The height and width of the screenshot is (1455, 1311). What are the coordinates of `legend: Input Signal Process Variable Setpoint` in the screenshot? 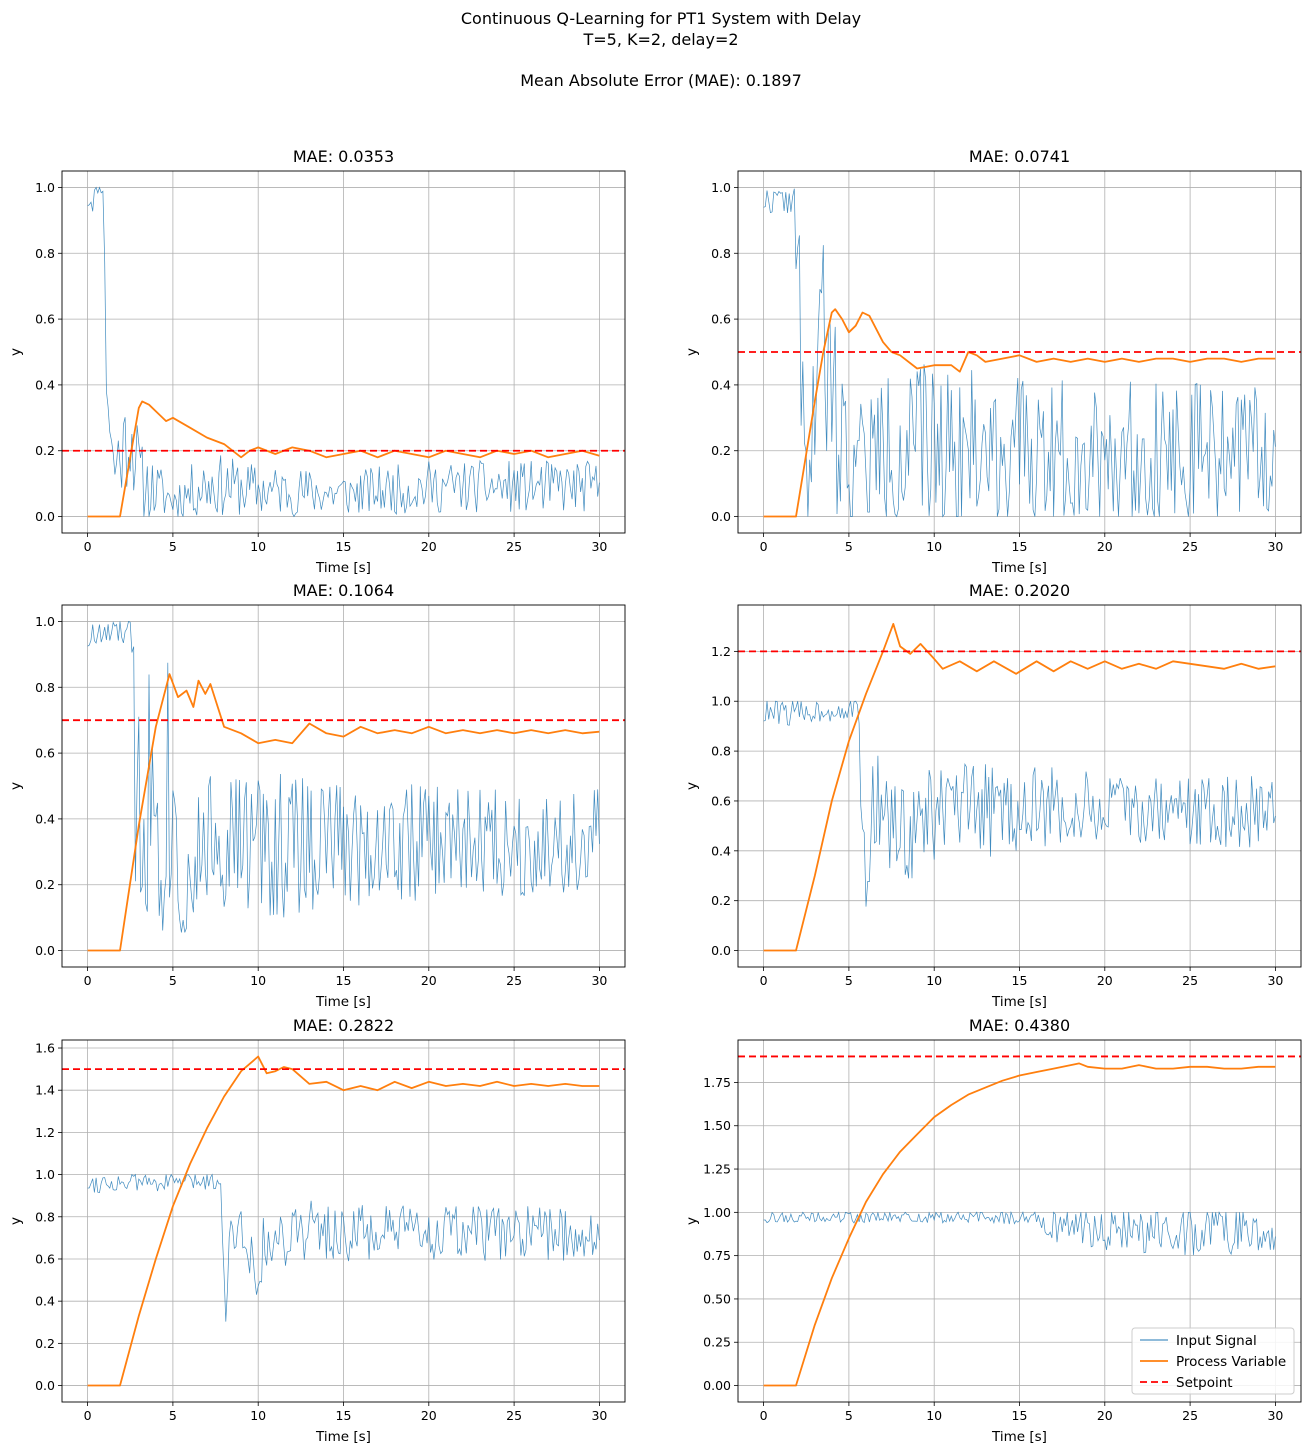 It's located at (1213, 1361).